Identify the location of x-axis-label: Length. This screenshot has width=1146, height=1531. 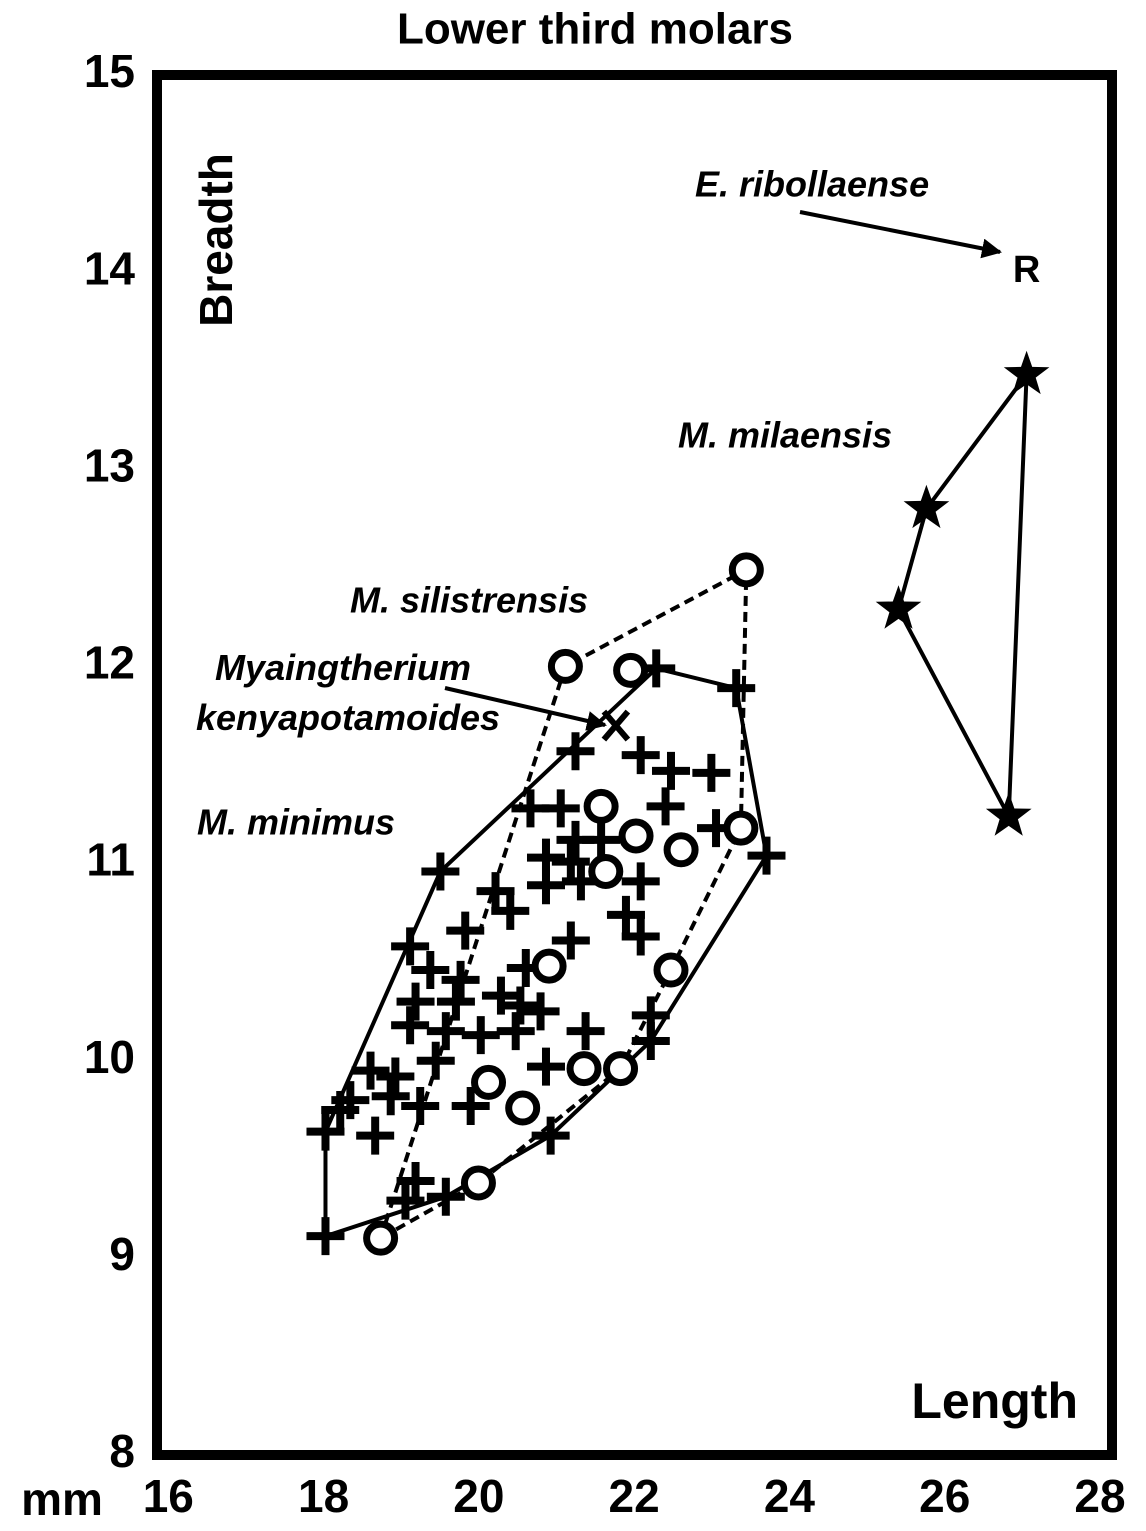
(994, 1401).